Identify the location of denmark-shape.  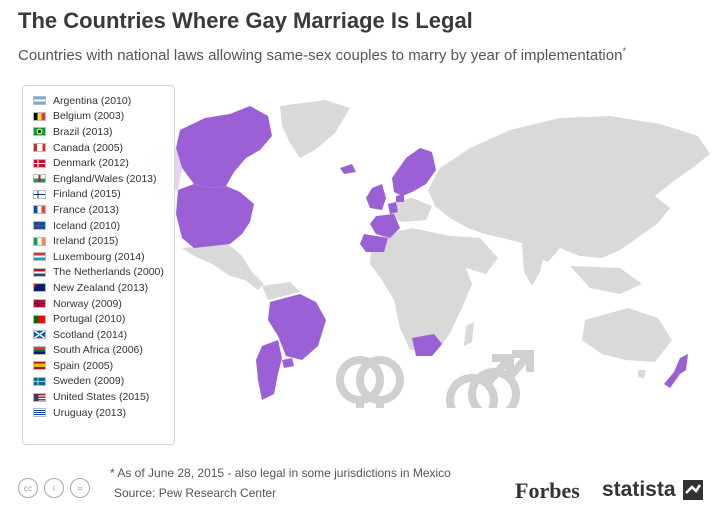
(400, 198).